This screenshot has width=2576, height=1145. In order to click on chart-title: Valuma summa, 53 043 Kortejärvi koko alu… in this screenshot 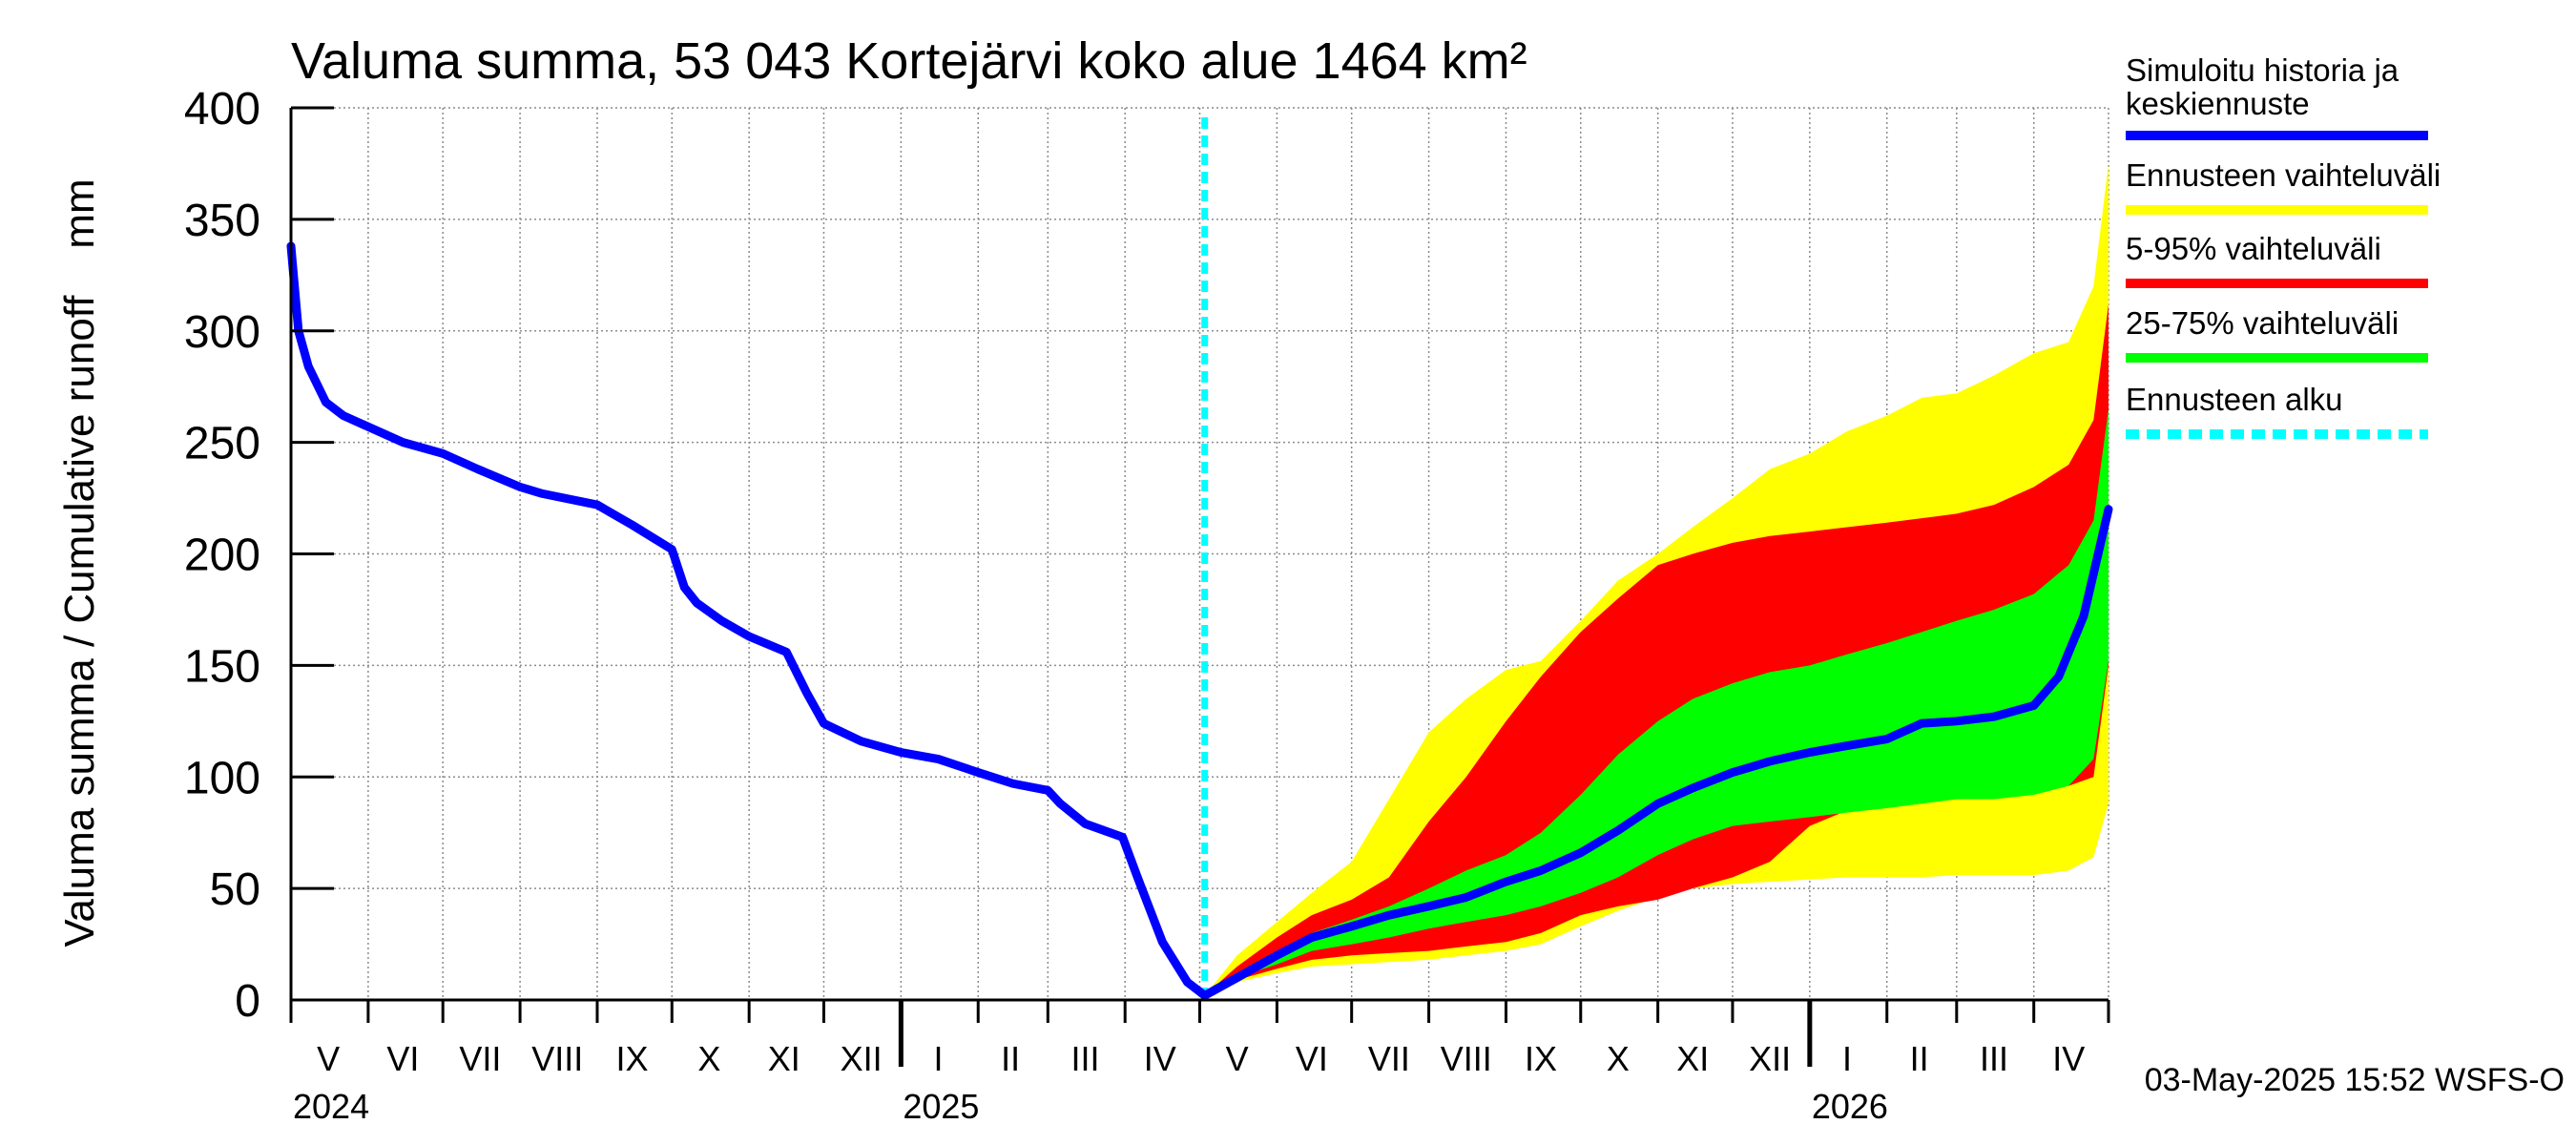, I will do `click(909, 61)`.